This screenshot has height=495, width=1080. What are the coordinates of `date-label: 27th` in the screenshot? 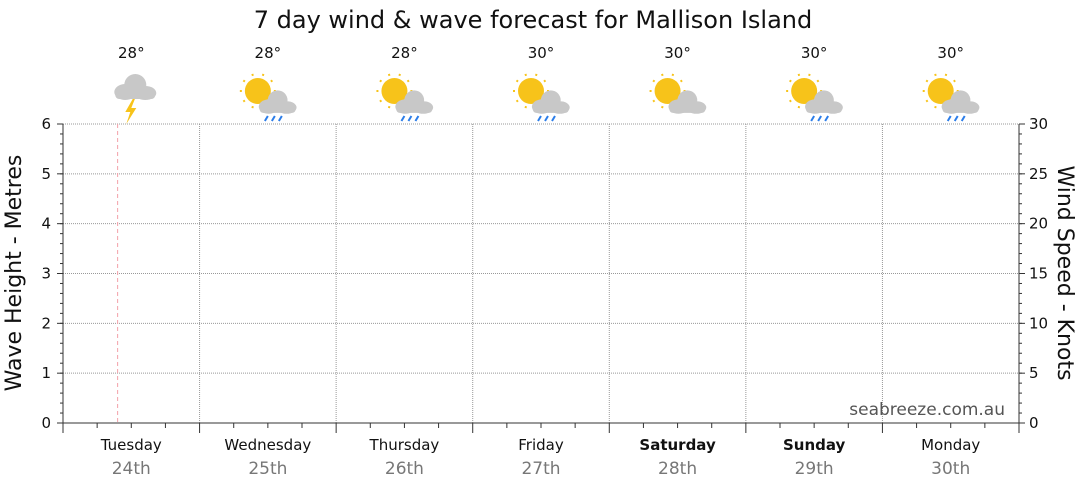 It's located at (540, 469).